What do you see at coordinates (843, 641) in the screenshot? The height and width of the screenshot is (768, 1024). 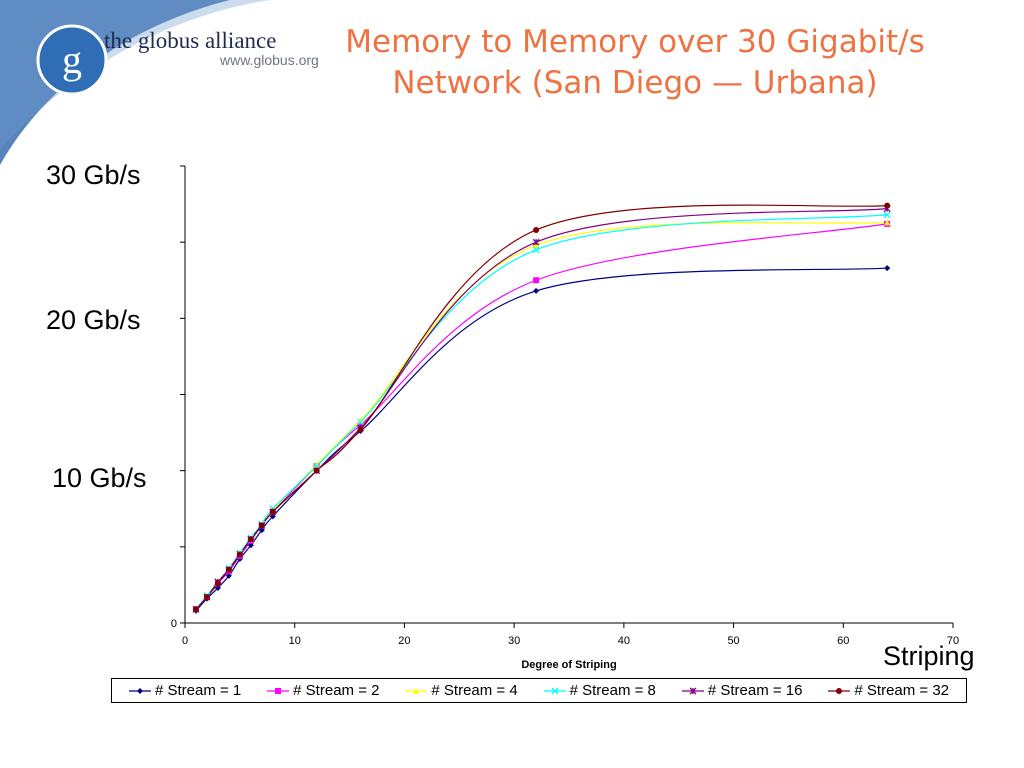 I see `x-tick-label: 60` at bounding box center [843, 641].